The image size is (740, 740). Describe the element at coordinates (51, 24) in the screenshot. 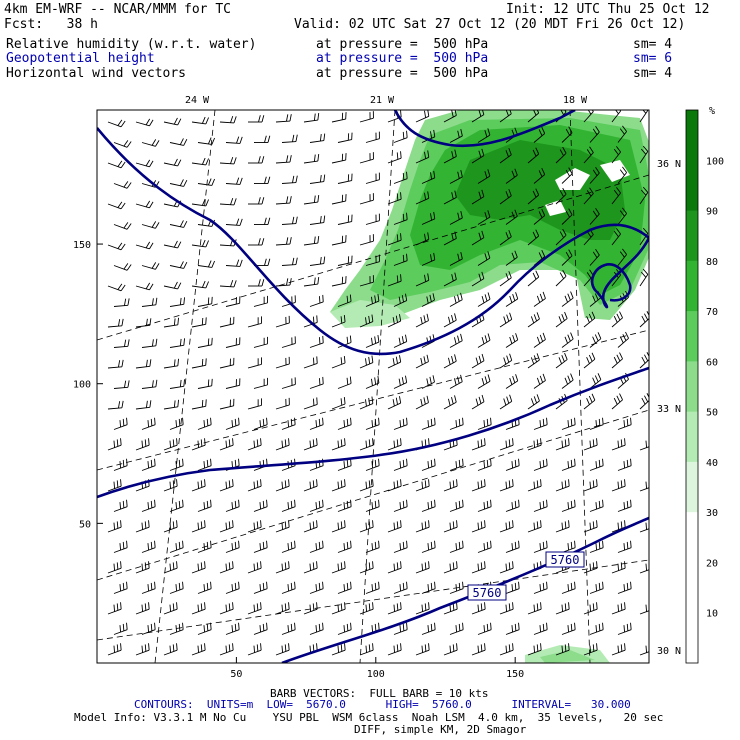

I see `forecast-hour: Fcst: 38 h` at that location.